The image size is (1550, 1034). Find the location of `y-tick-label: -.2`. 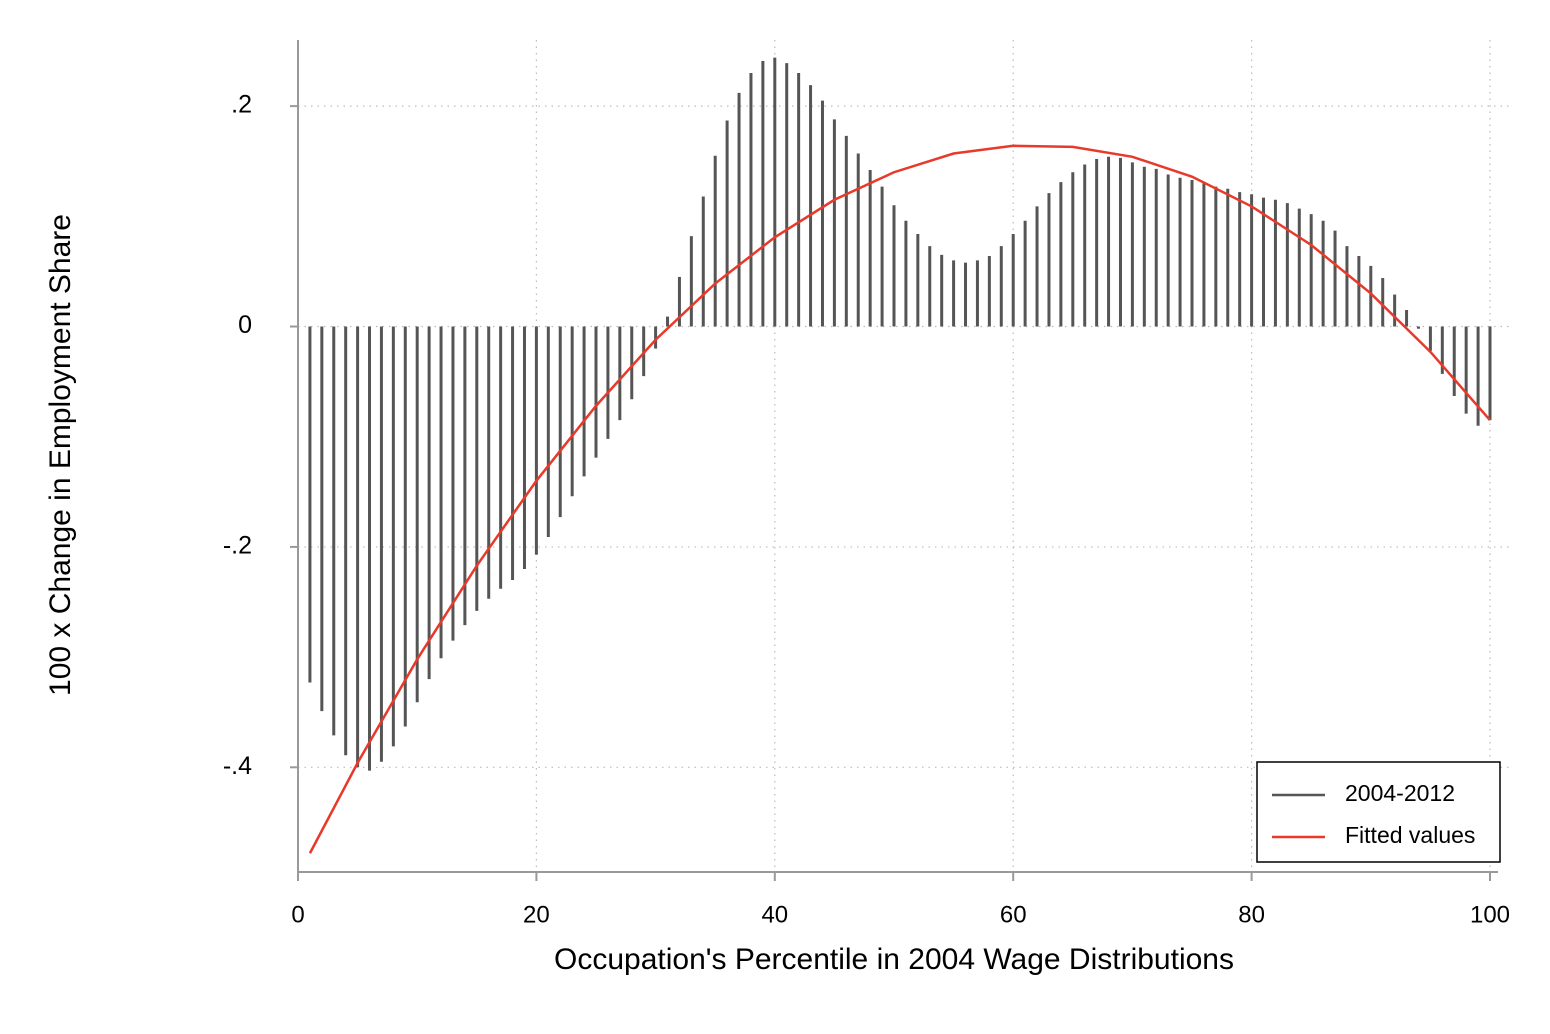

y-tick-label: -.2 is located at coordinates (237, 546).